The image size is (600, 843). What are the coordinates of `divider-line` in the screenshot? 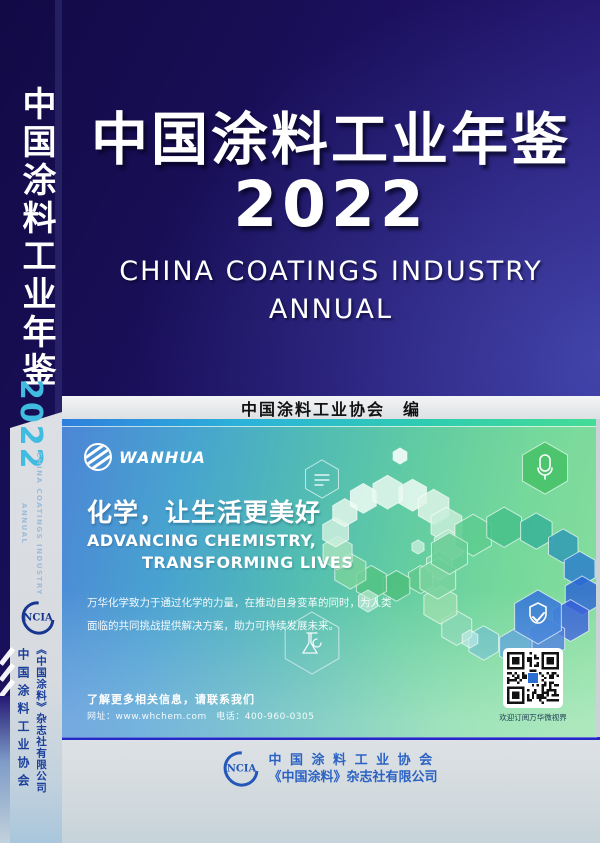 It's located at (331, 738).